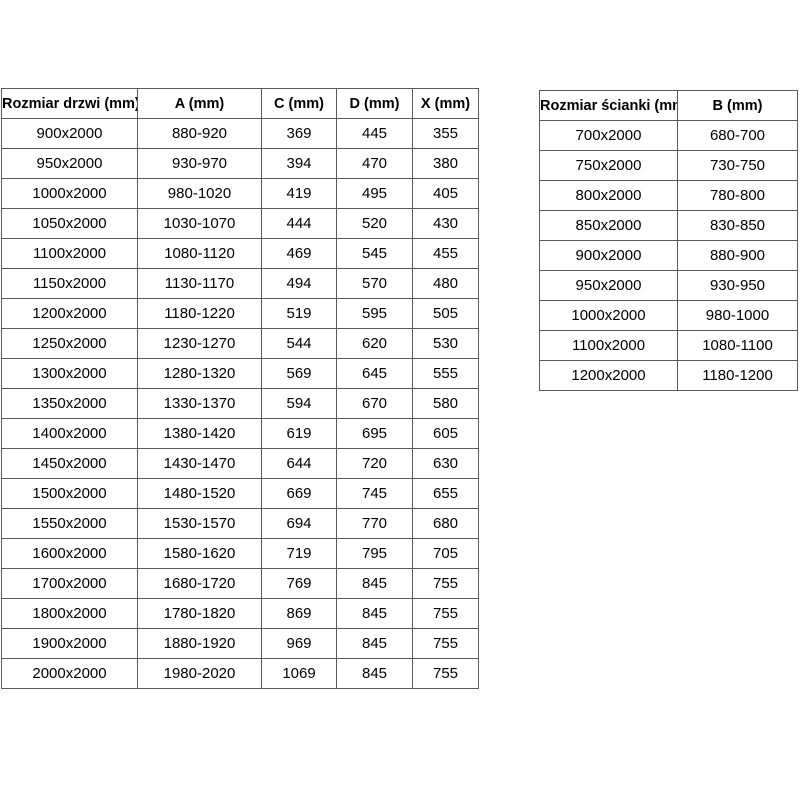 This screenshot has width=800, height=800. I want to click on table-cell: 700x2000, so click(608, 135).